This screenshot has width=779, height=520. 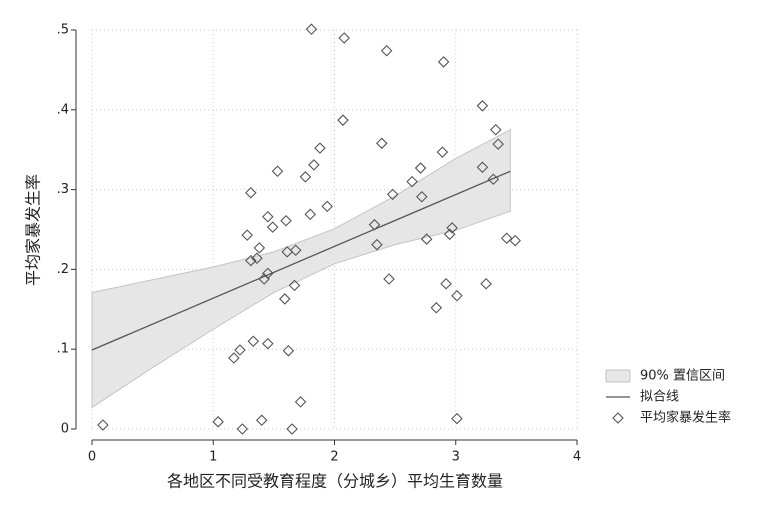 What do you see at coordinates (63, 30) in the screenshot?
I see `y-tick-label: .5` at bounding box center [63, 30].